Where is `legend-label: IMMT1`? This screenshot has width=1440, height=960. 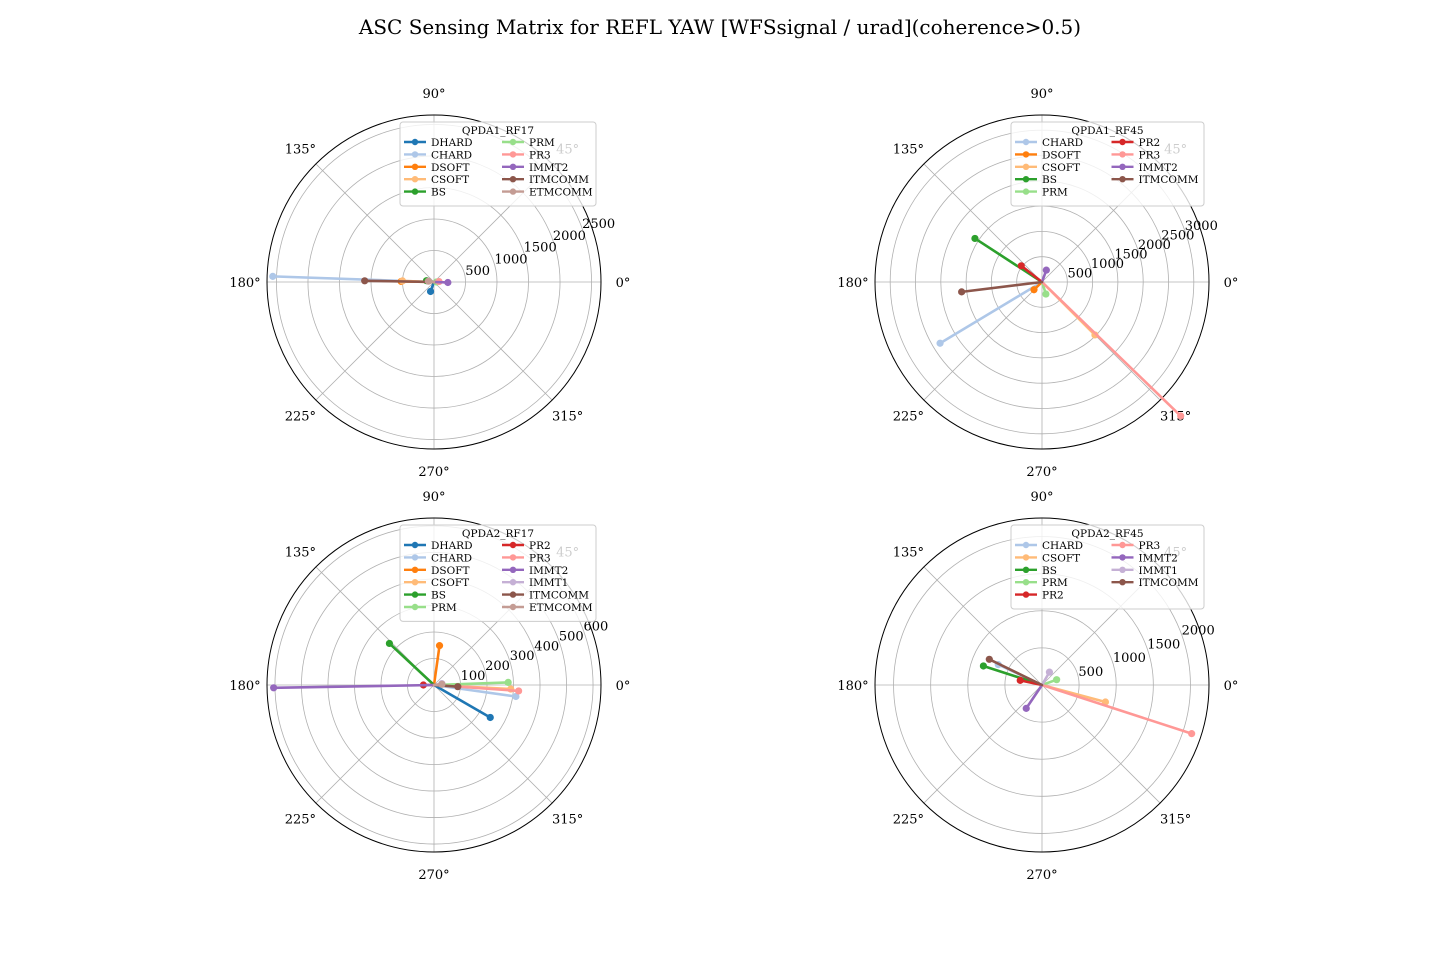 legend-label: IMMT1 is located at coordinates (548, 583).